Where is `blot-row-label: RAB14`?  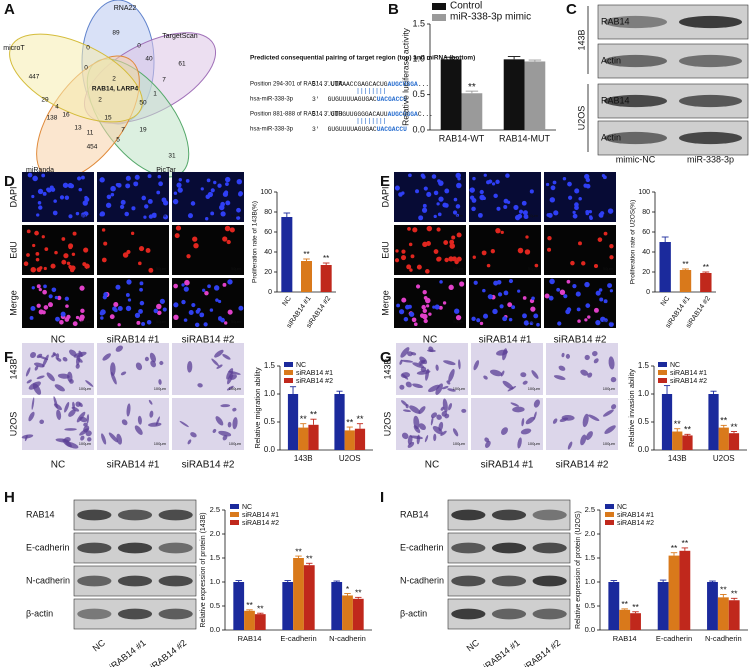
blot-row-label: RAB14 is located at coordinates (615, 21).